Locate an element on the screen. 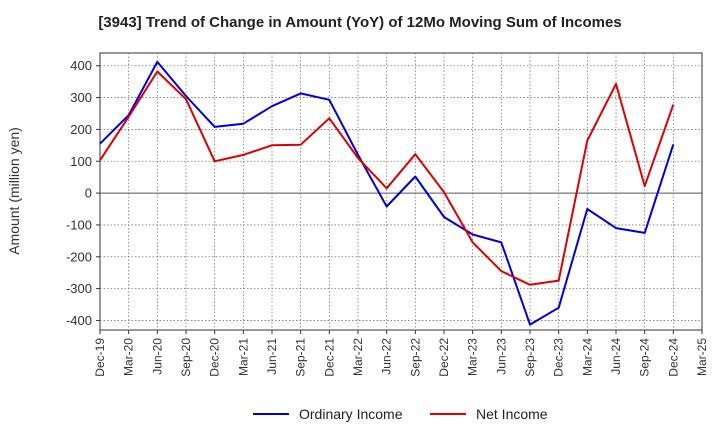  legend-label-net-income: Net Income is located at coordinates (512, 414).